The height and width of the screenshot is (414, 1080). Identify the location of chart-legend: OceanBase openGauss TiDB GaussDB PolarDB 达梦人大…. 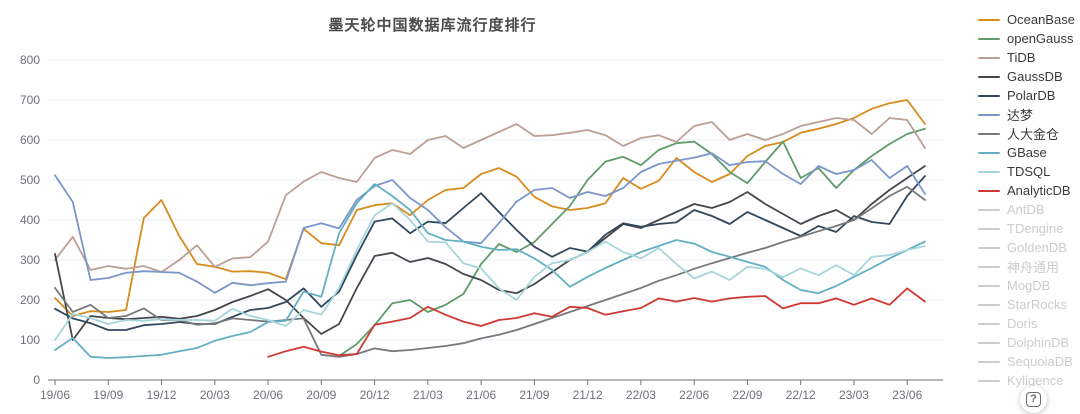
(1029, 200).